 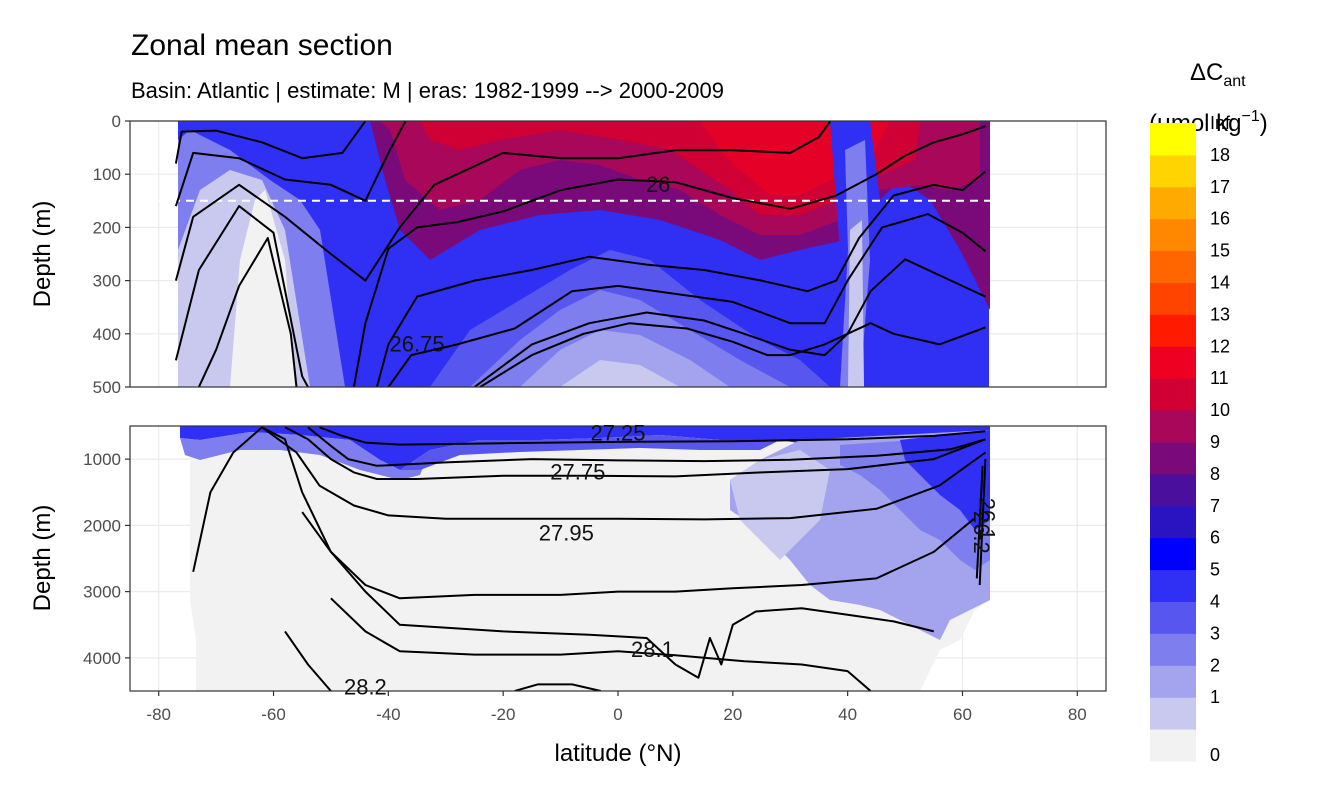 I want to click on y-tick-label: 400, so click(x=107, y=334).